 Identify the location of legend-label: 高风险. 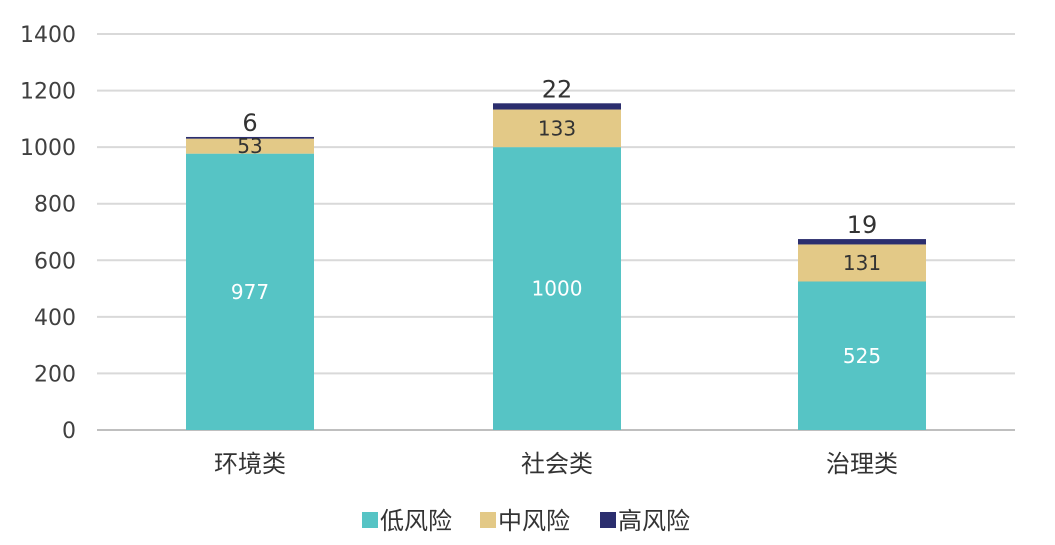
(654, 521).